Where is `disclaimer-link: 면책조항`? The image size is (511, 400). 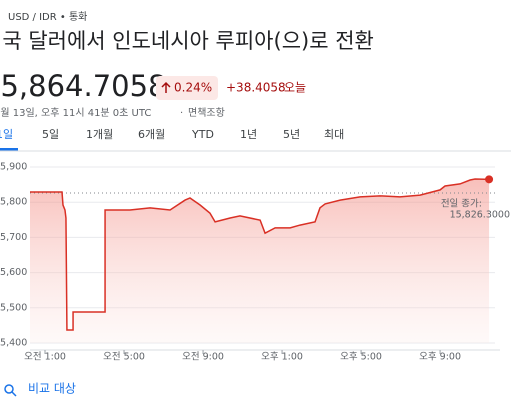 disclaimer-link: 면책조항 is located at coordinates (206, 113).